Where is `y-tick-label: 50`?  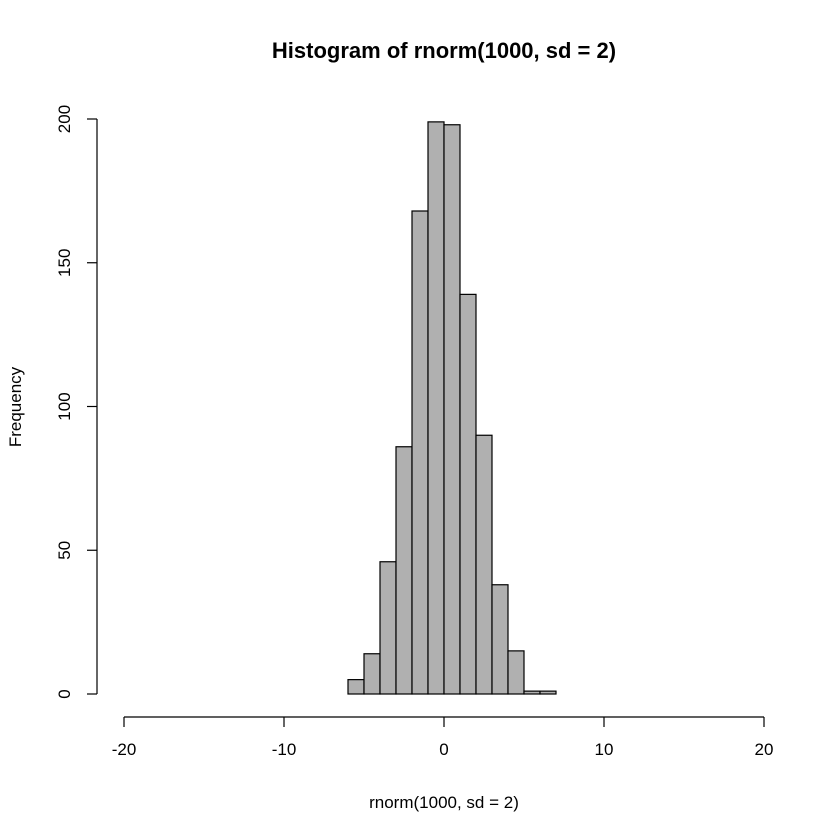 y-tick-label: 50 is located at coordinates (64, 550).